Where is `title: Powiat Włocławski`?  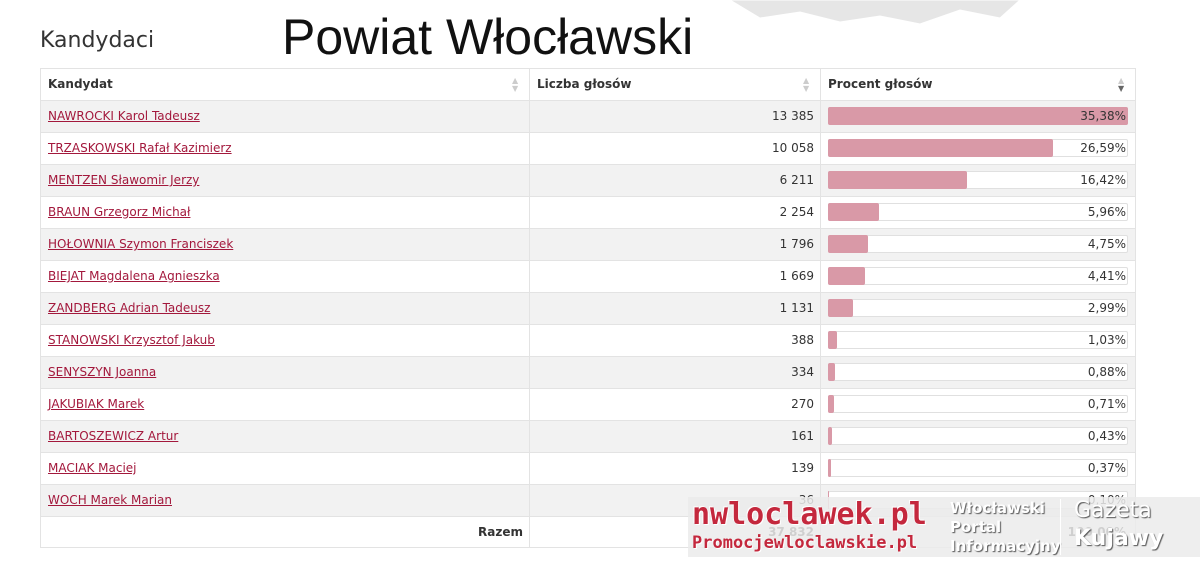
title: Powiat Włocławski is located at coordinates (488, 37).